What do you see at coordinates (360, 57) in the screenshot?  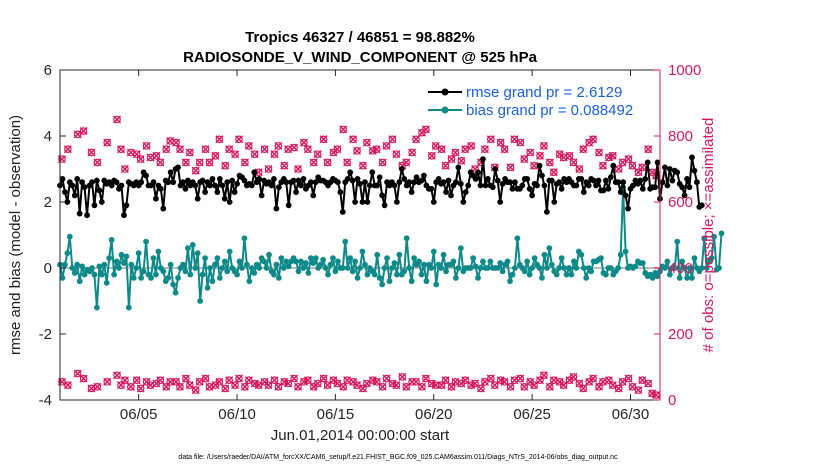 I see `chart-title-line2: RADIOSONDE_V_WIND_COMPONENT @ 525 hPa` at bounding box center [360, 57].